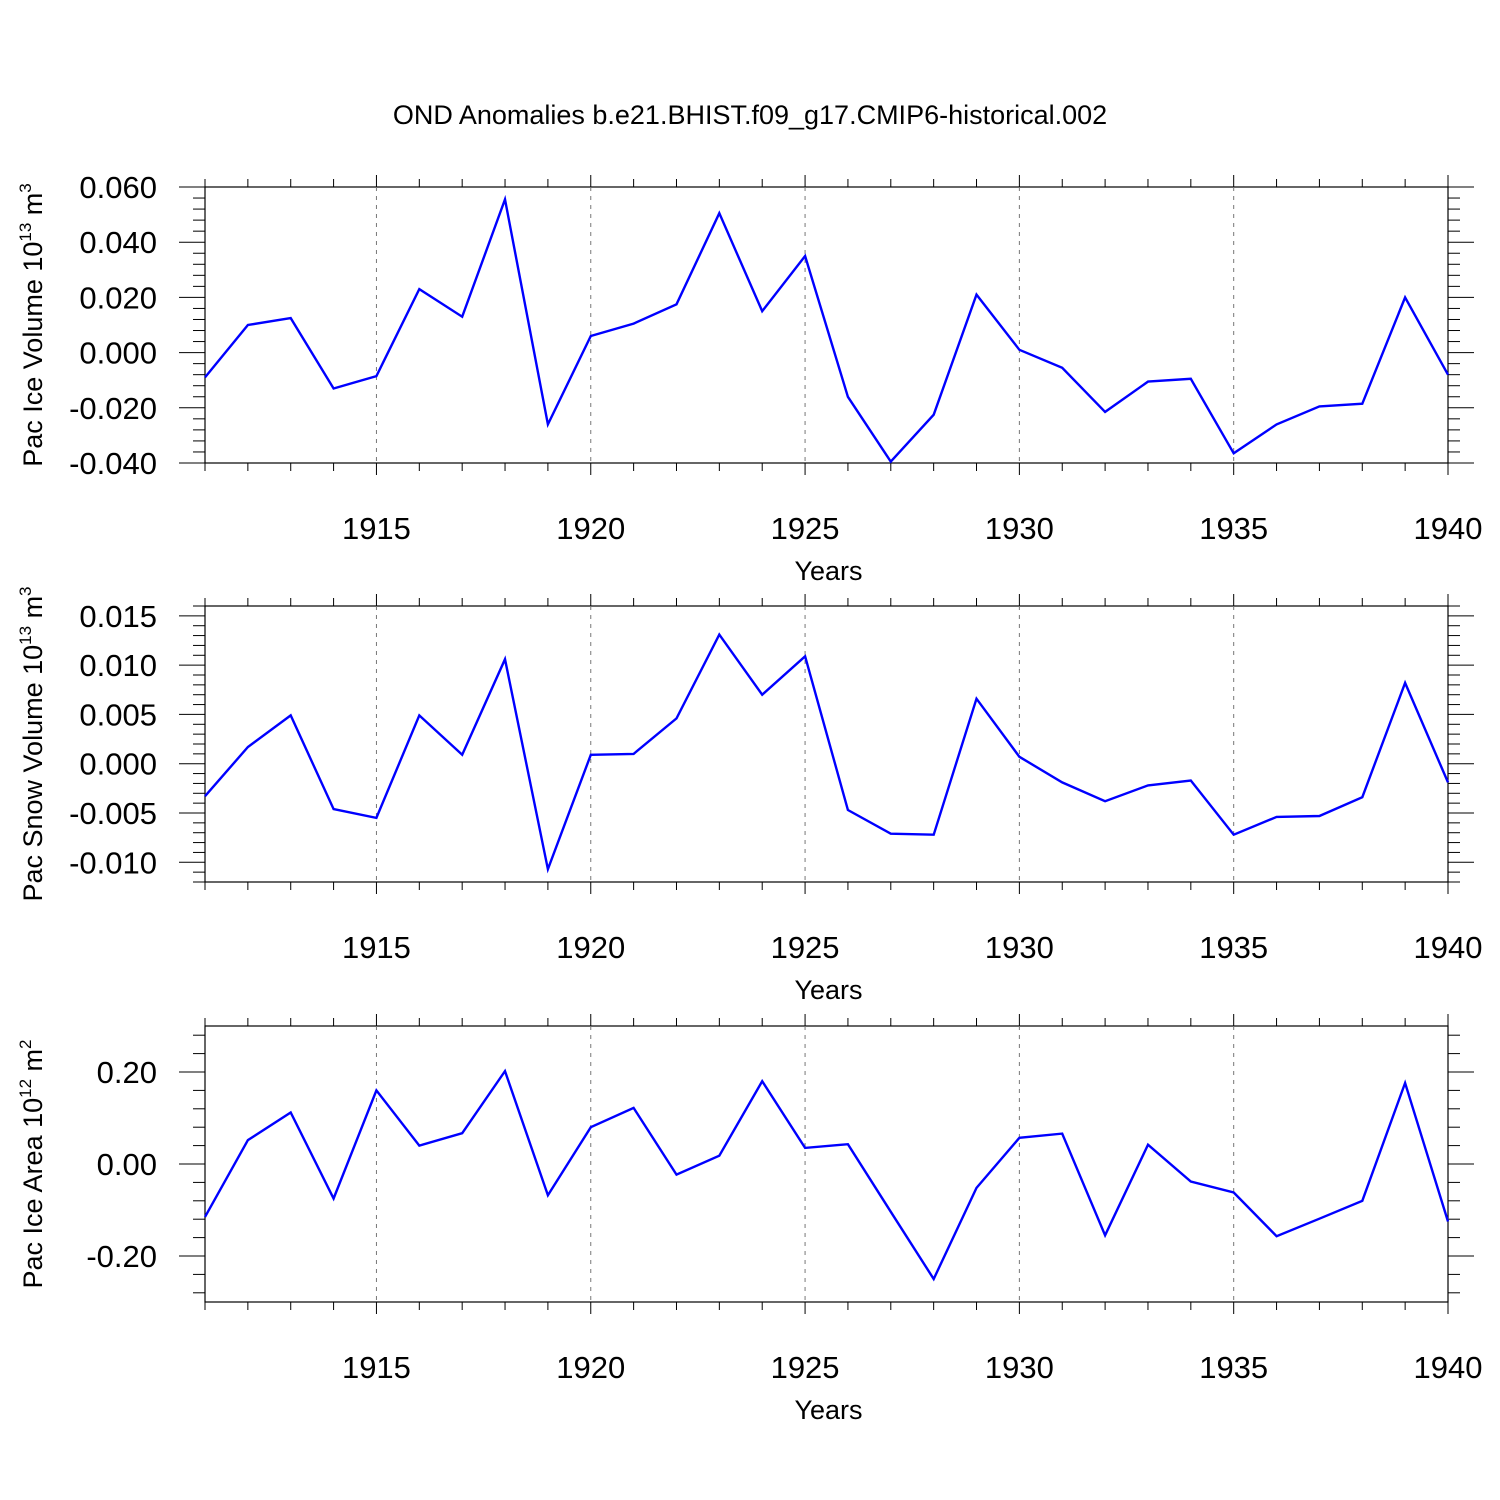 This screenshot has height=1500, width=1500. What do you see at coordinates (127, 1164) in the screenshot?
I see `y-tick-label: 0.00` at bounding box center [127, 1164].